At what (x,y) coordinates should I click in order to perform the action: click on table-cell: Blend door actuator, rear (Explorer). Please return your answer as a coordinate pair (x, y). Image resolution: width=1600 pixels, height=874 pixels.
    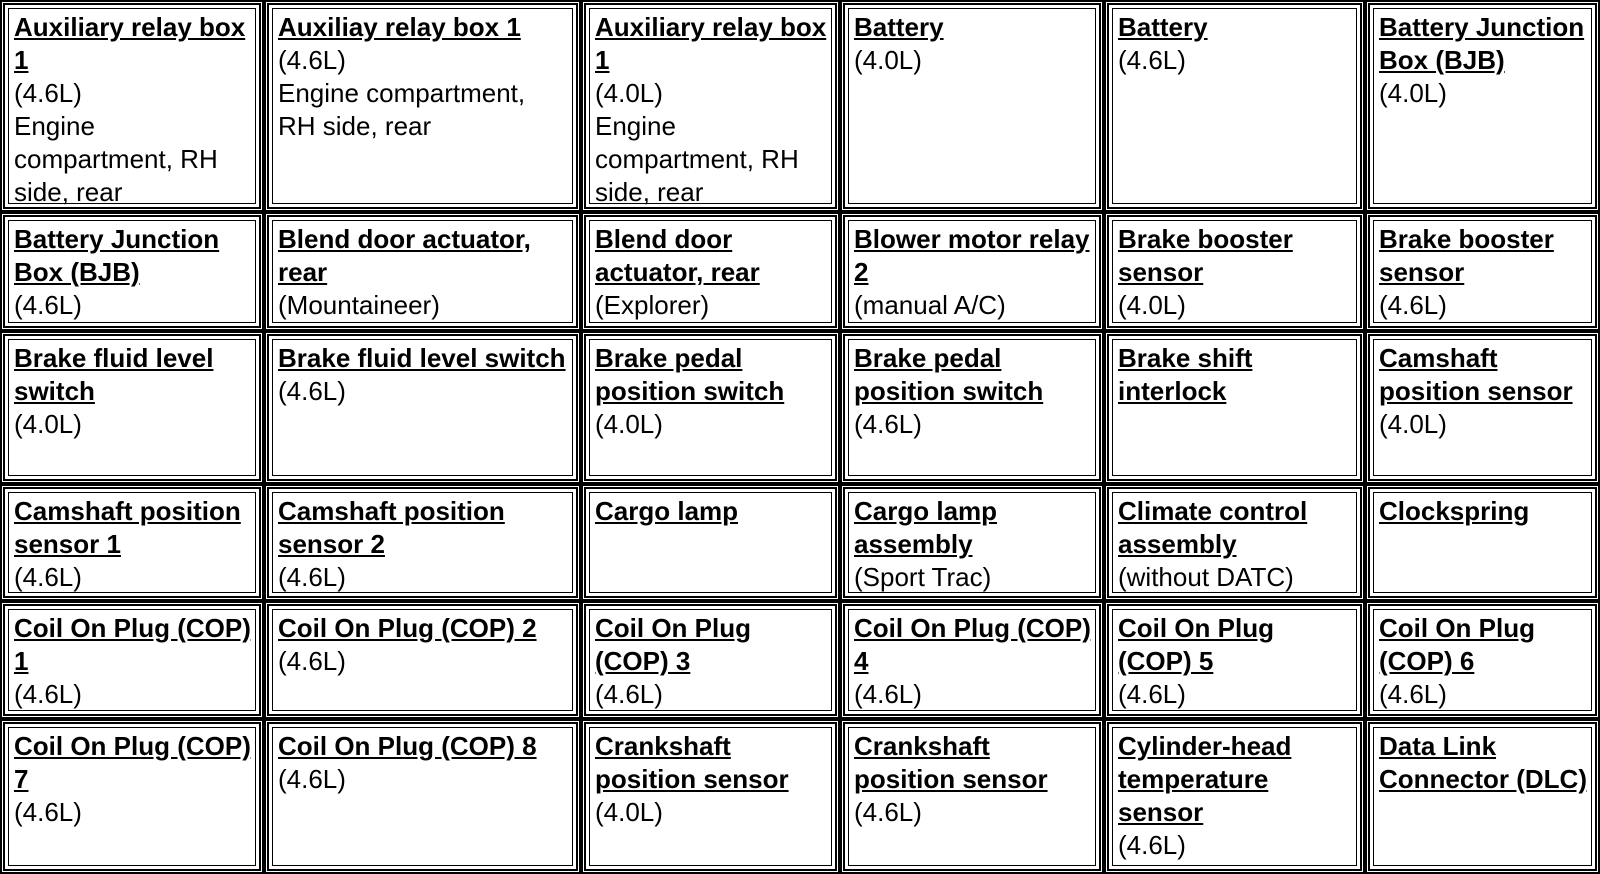
    Looking at the image, I should click on (710, 271).